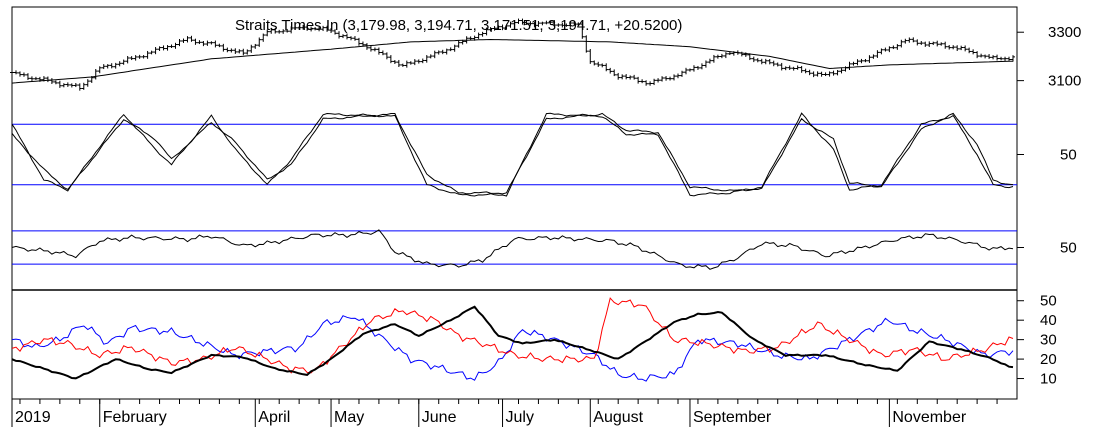  What do you see at coordinates (1048, 359) in the screenshot?
I see `dmi-tick-label: 20` at bounding box center [1048, 359].